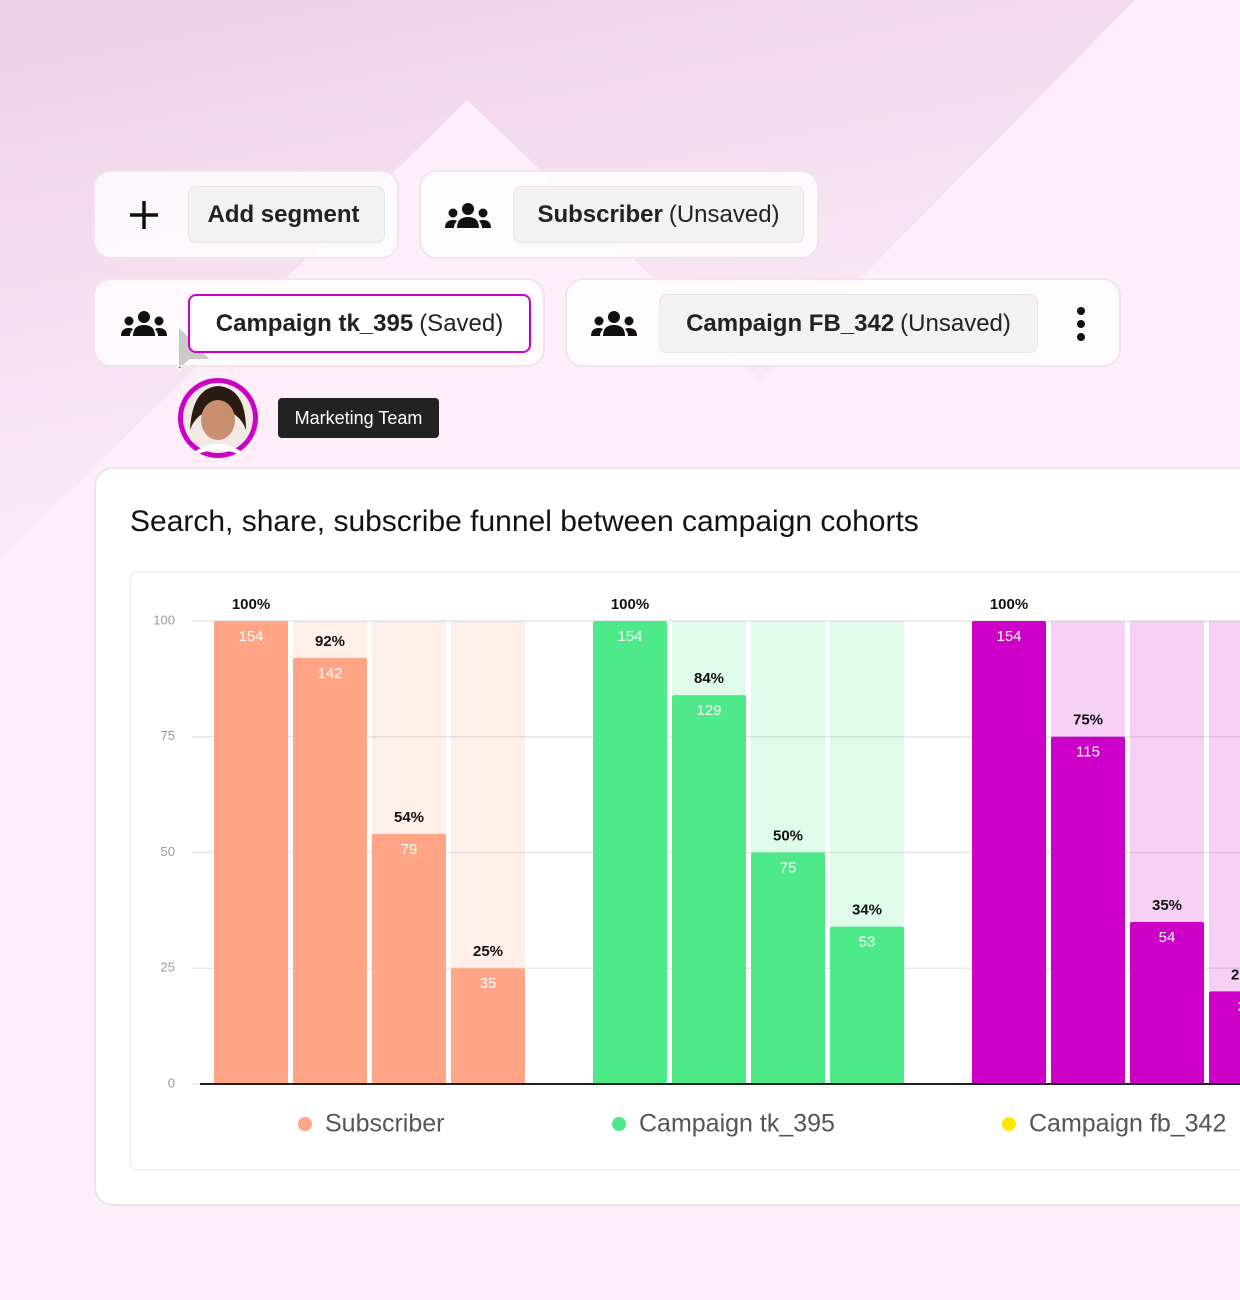 Image resolution: width=1240 pixels, height=1300 pixels. Describe the element at coordinates (867, 942) in the screenshot. I see `count-label: 53` at that location.